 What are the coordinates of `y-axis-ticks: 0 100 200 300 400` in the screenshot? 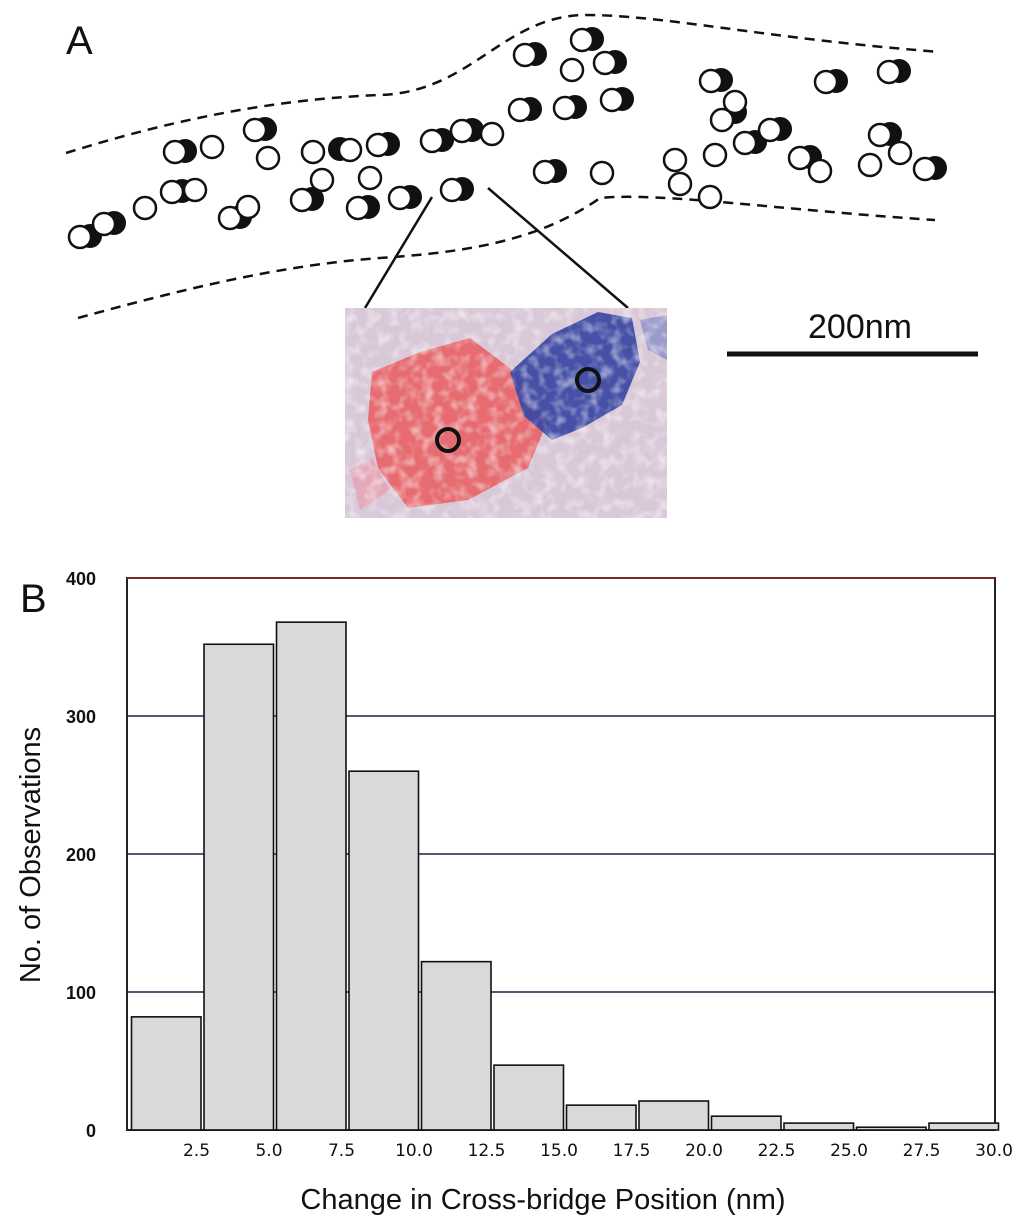 It's located at (81, 855).